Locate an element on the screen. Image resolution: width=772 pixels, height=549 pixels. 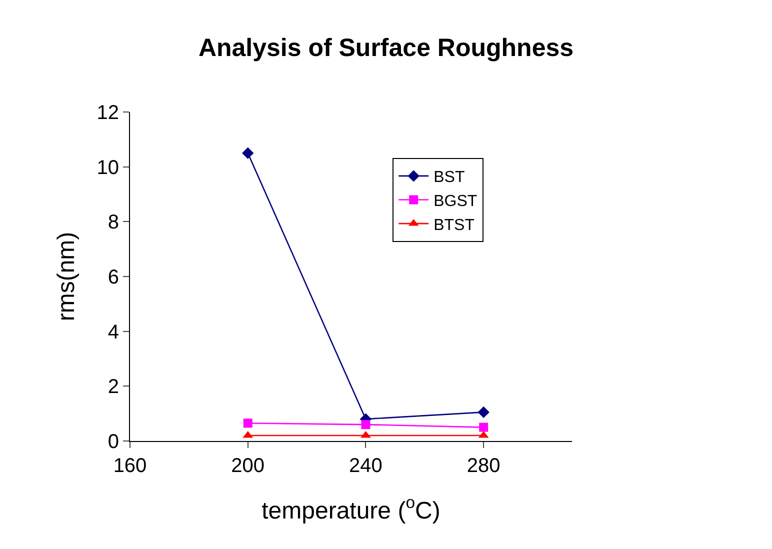
y-tick-label: 12 is located at coordinates (107, 113).